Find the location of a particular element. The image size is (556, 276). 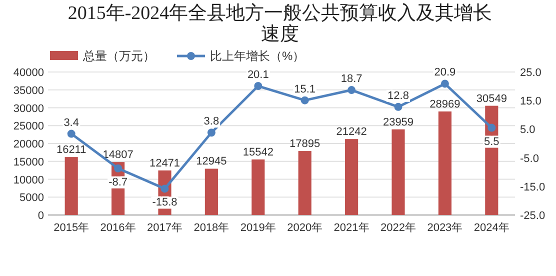

data-label: 16211 is located at coordinates (71, 150).